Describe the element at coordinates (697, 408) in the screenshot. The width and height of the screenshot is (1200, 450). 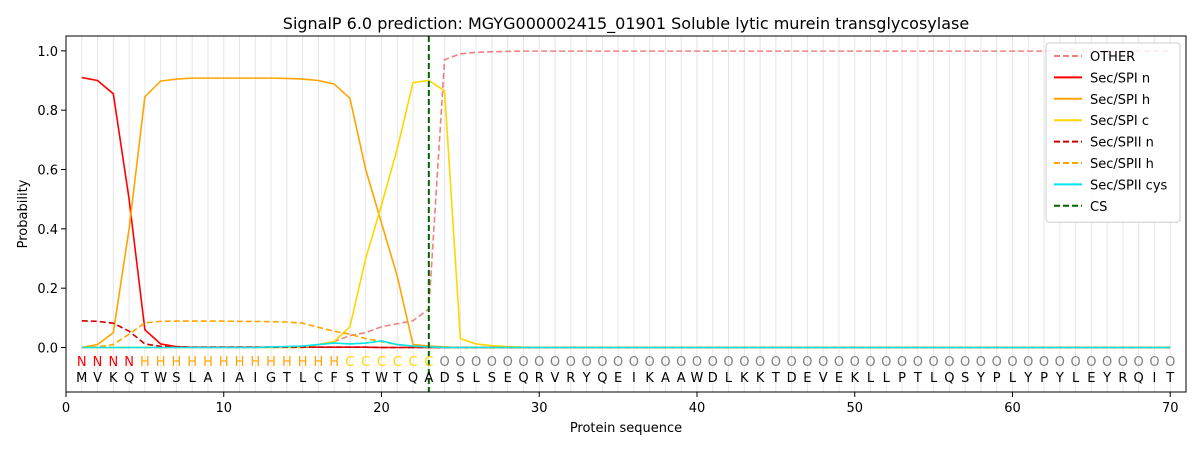
I see `x-tick-label: 40` at that location.